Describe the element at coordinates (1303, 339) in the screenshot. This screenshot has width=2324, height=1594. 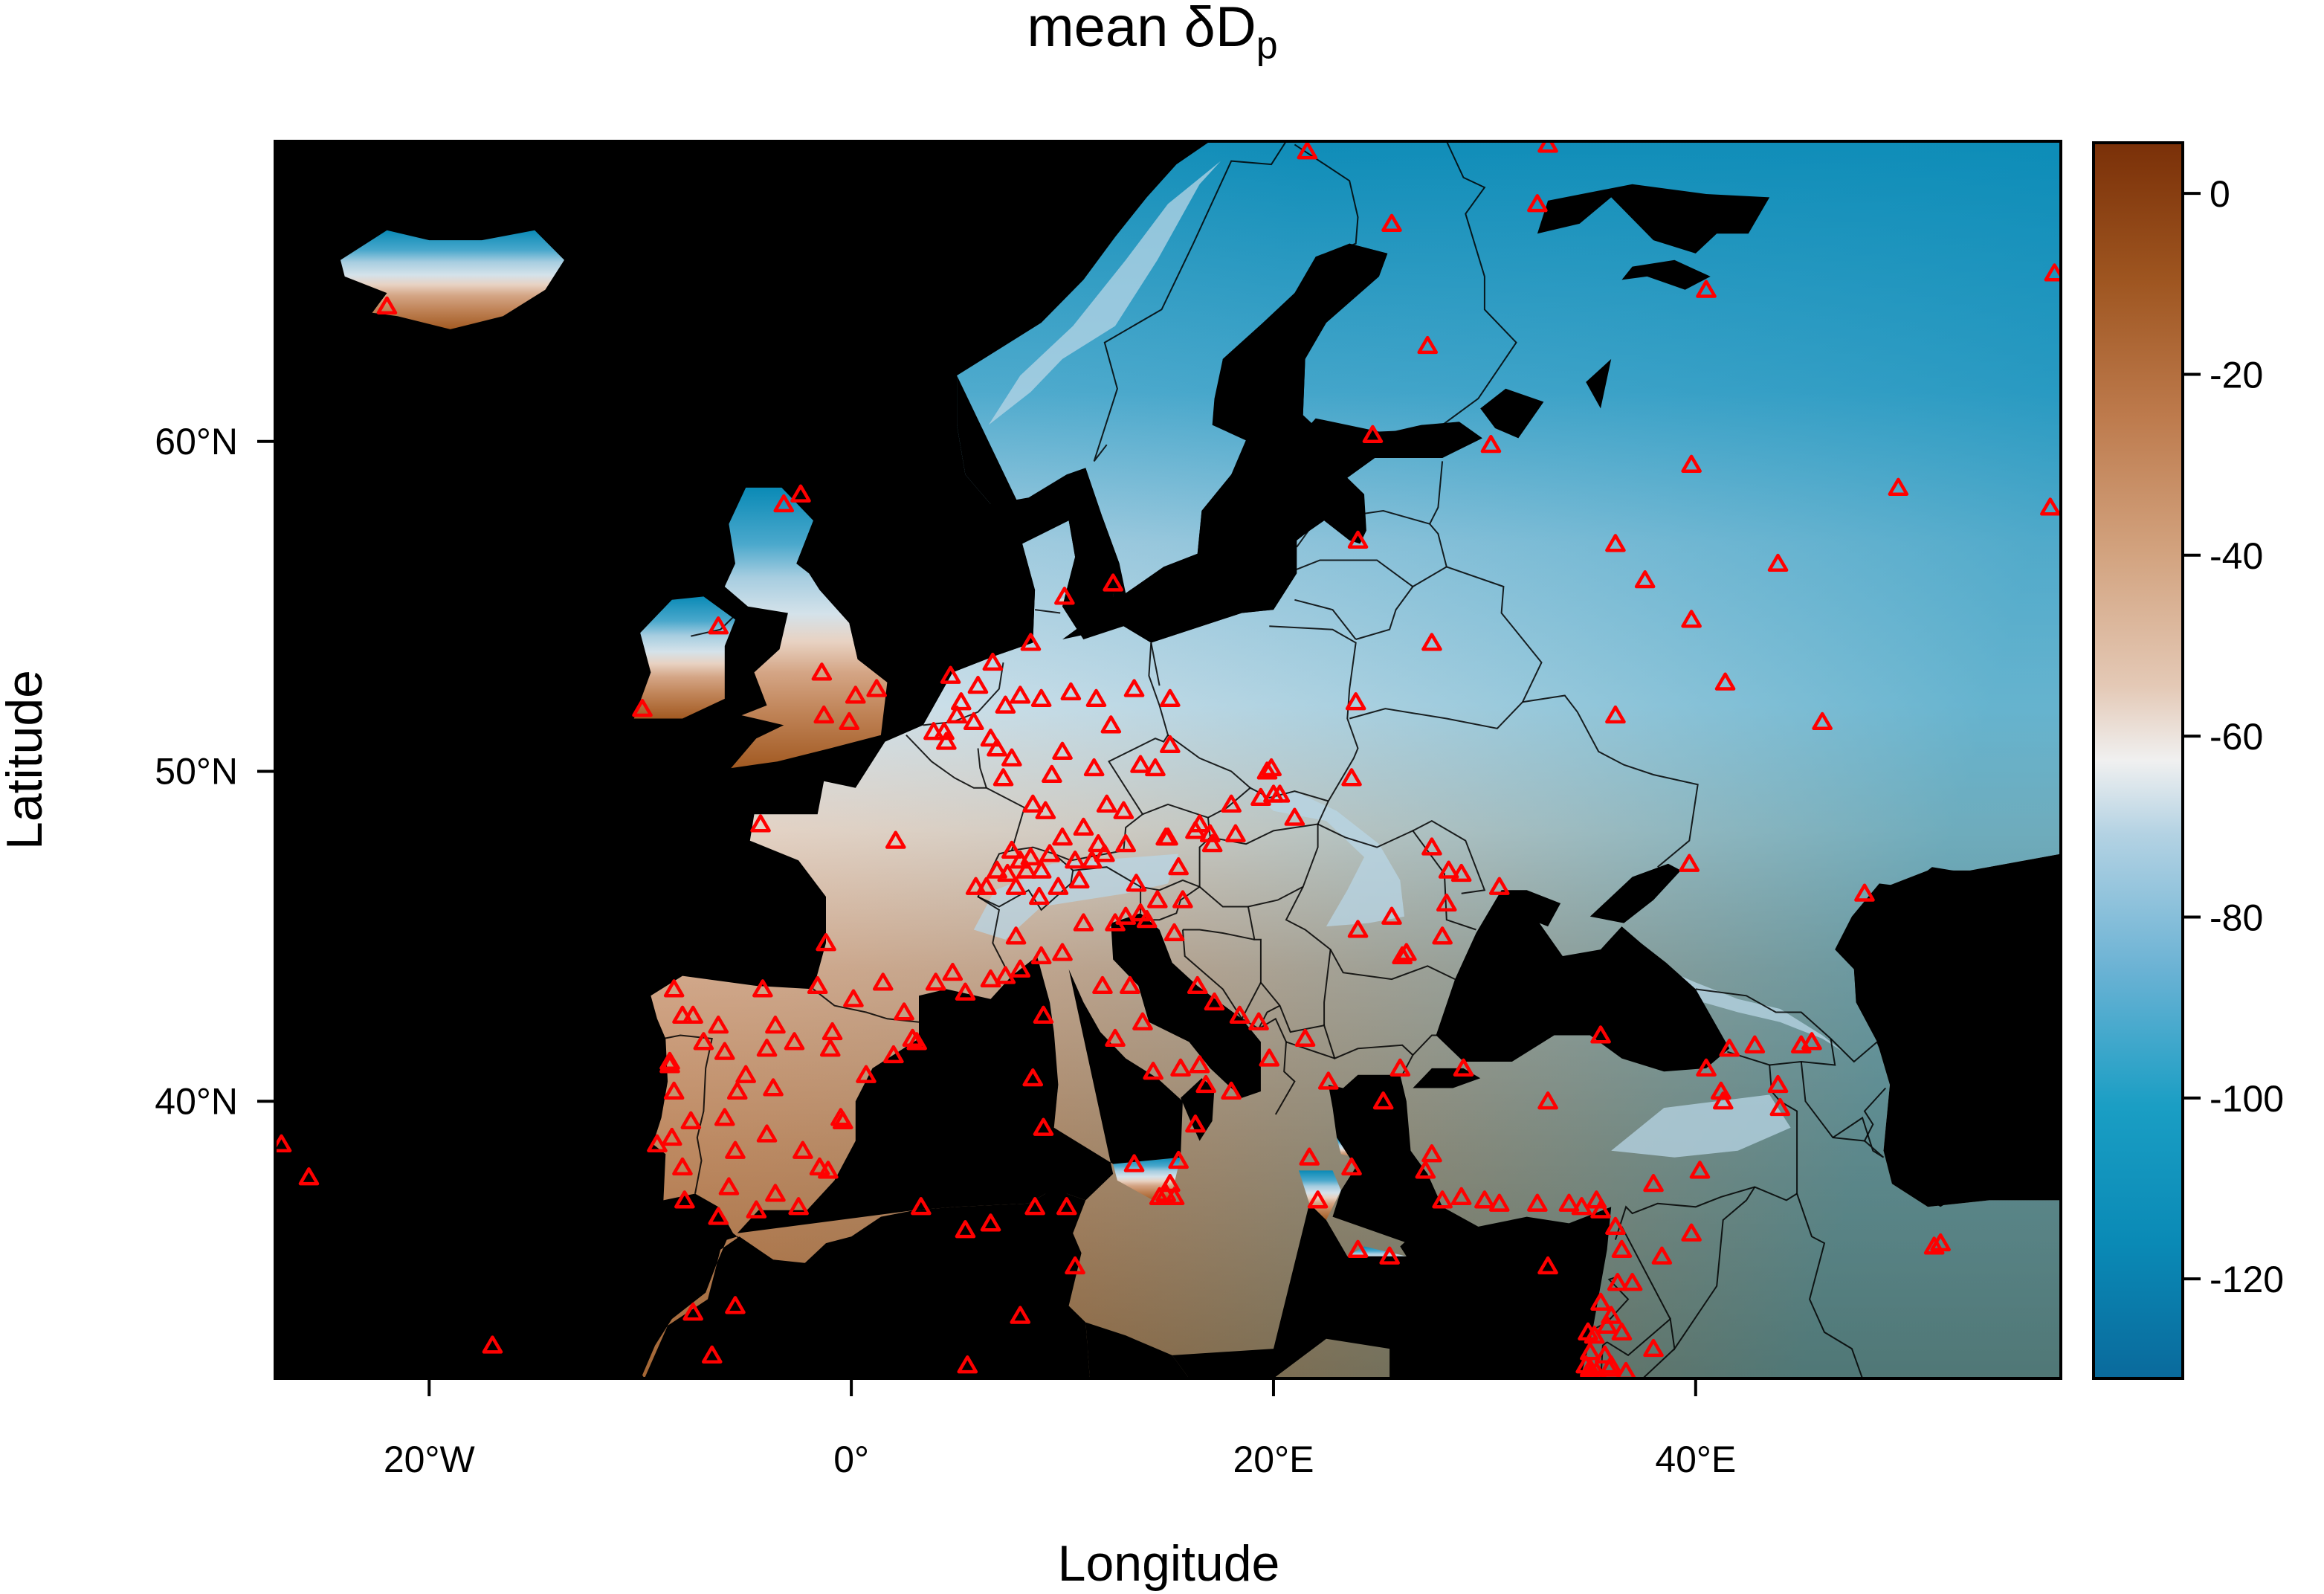
I see `sea-bothnia` at that location.